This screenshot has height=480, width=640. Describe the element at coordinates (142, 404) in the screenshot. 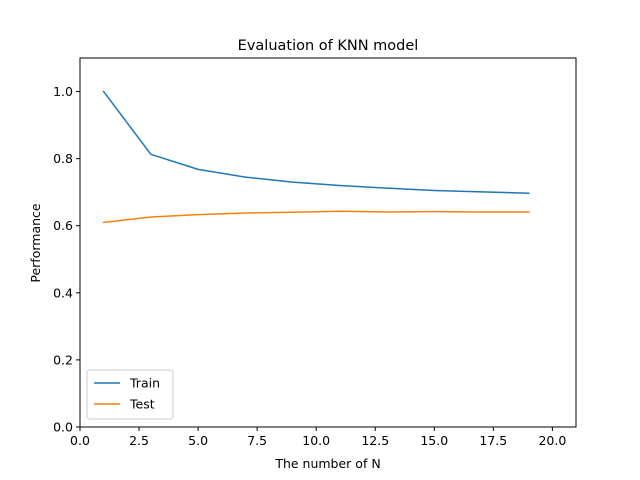

I see `legend-label-test: Test` at that location.